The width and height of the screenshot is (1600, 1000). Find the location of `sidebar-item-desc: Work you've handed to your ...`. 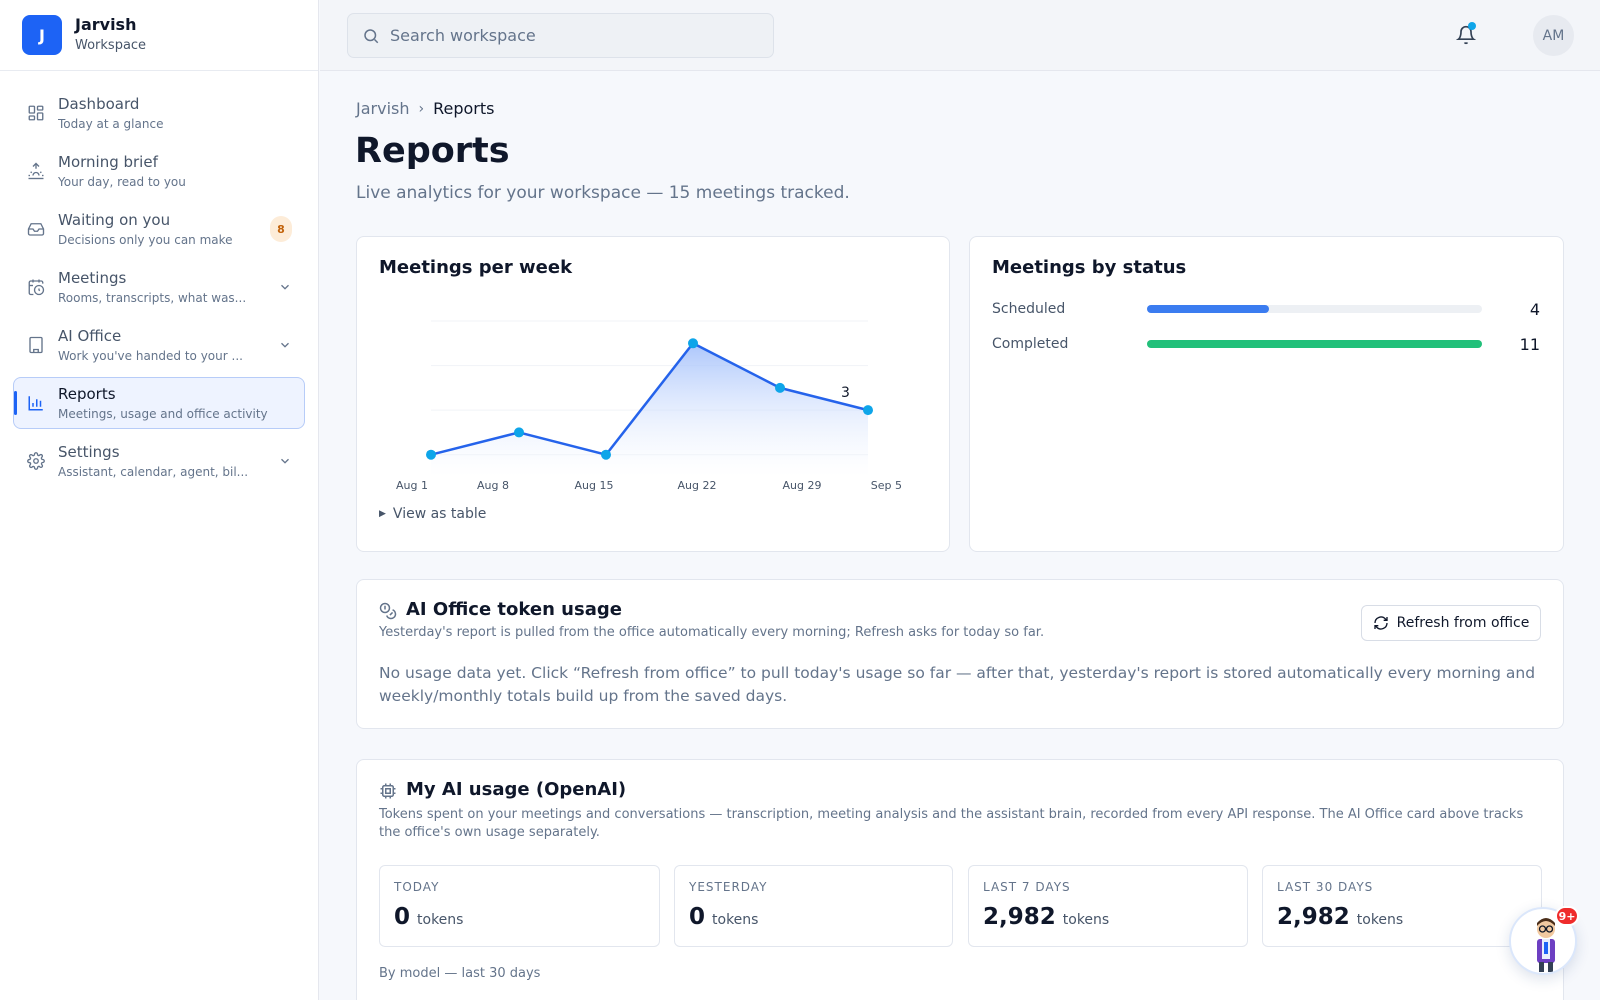

sidebar-item-desc: Work you've handed to your ... is located at coordinates (150, 355).